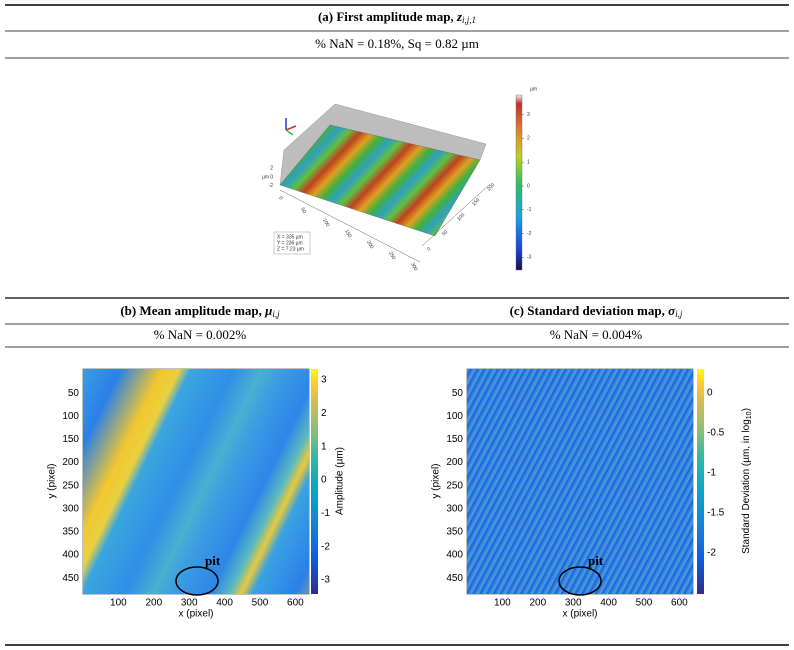  What do you see at coordinates (391, 256) in the screenshot?
I see `x-tick-label: 250` at bounding box center [391, 256].